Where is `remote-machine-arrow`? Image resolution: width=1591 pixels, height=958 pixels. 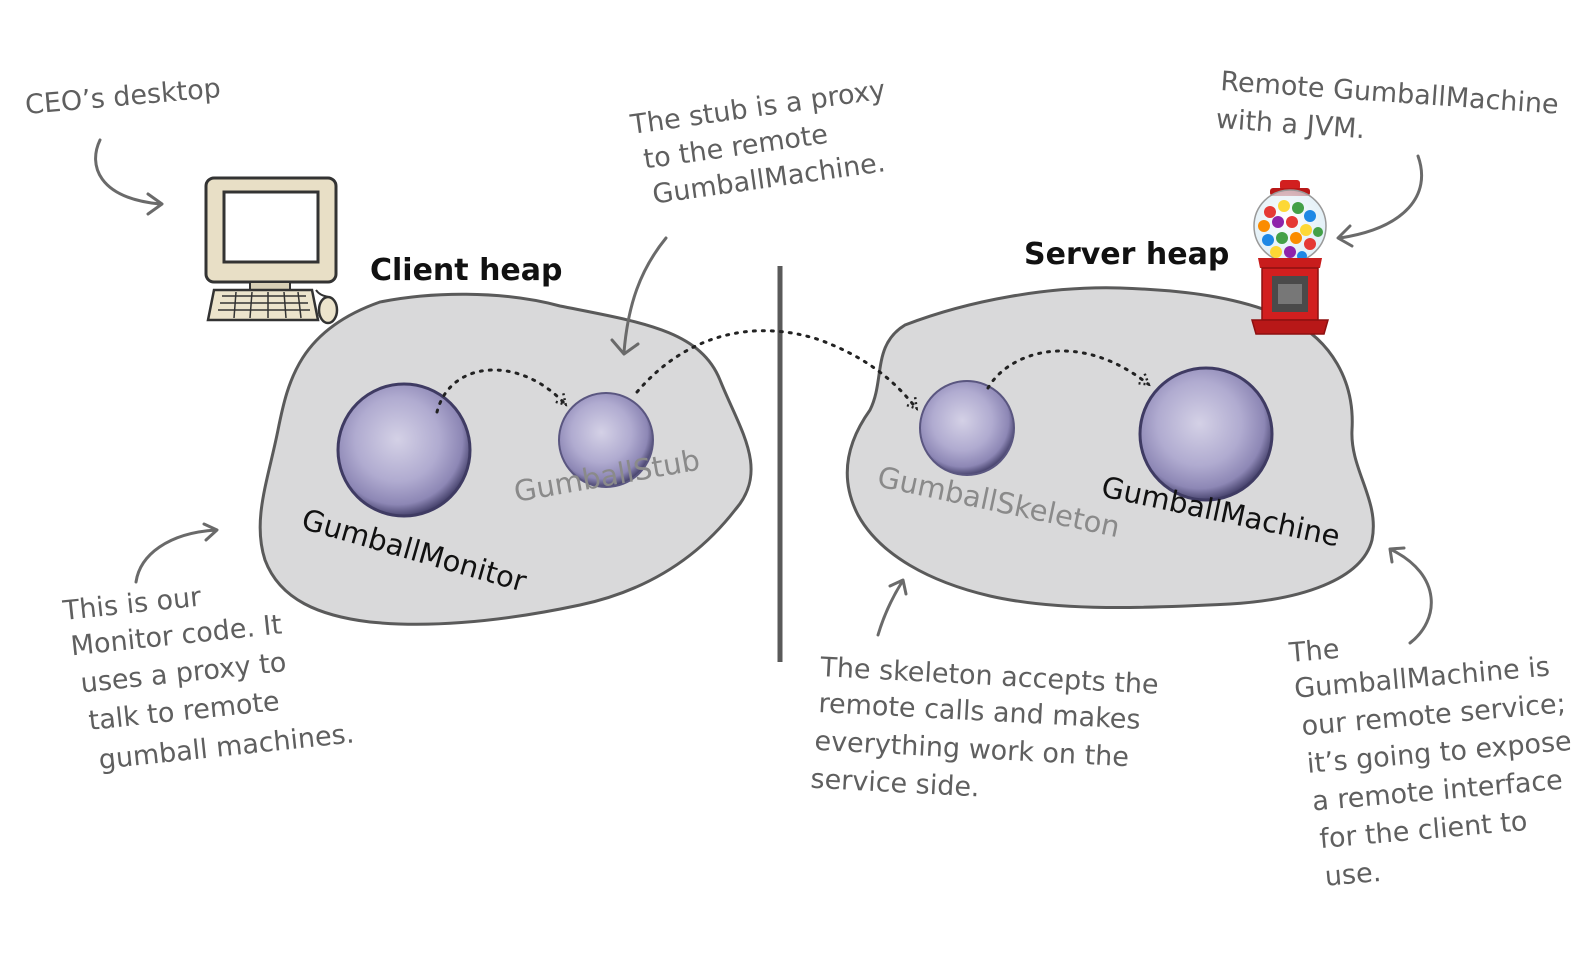
remote-machine-arrow is located at coordinates (1380, 201).